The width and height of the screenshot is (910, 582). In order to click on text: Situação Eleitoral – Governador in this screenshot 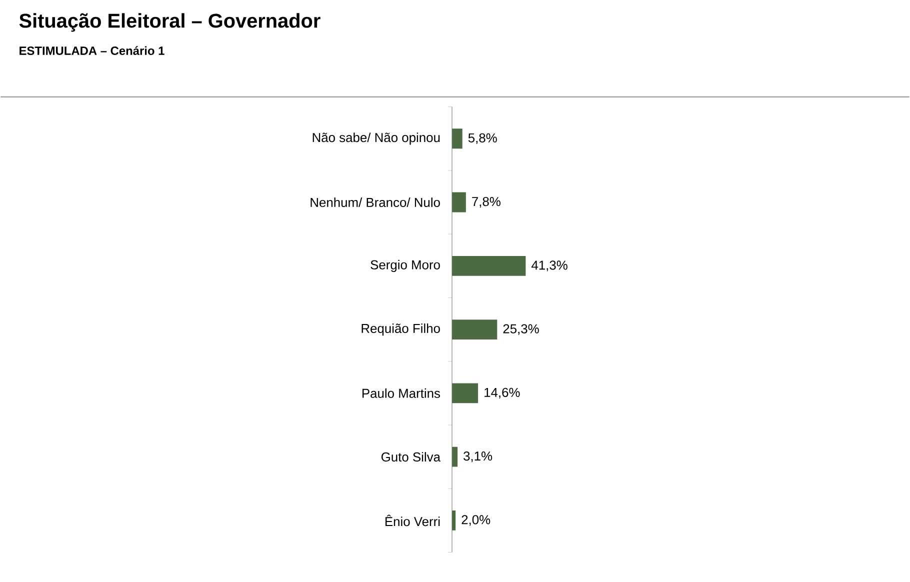, I will do `click(169, 22)`.